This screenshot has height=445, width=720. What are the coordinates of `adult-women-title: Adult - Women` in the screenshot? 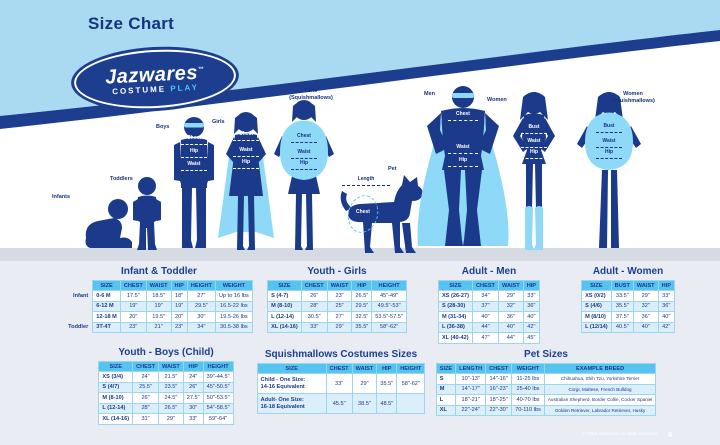 It's located at (628, 271).